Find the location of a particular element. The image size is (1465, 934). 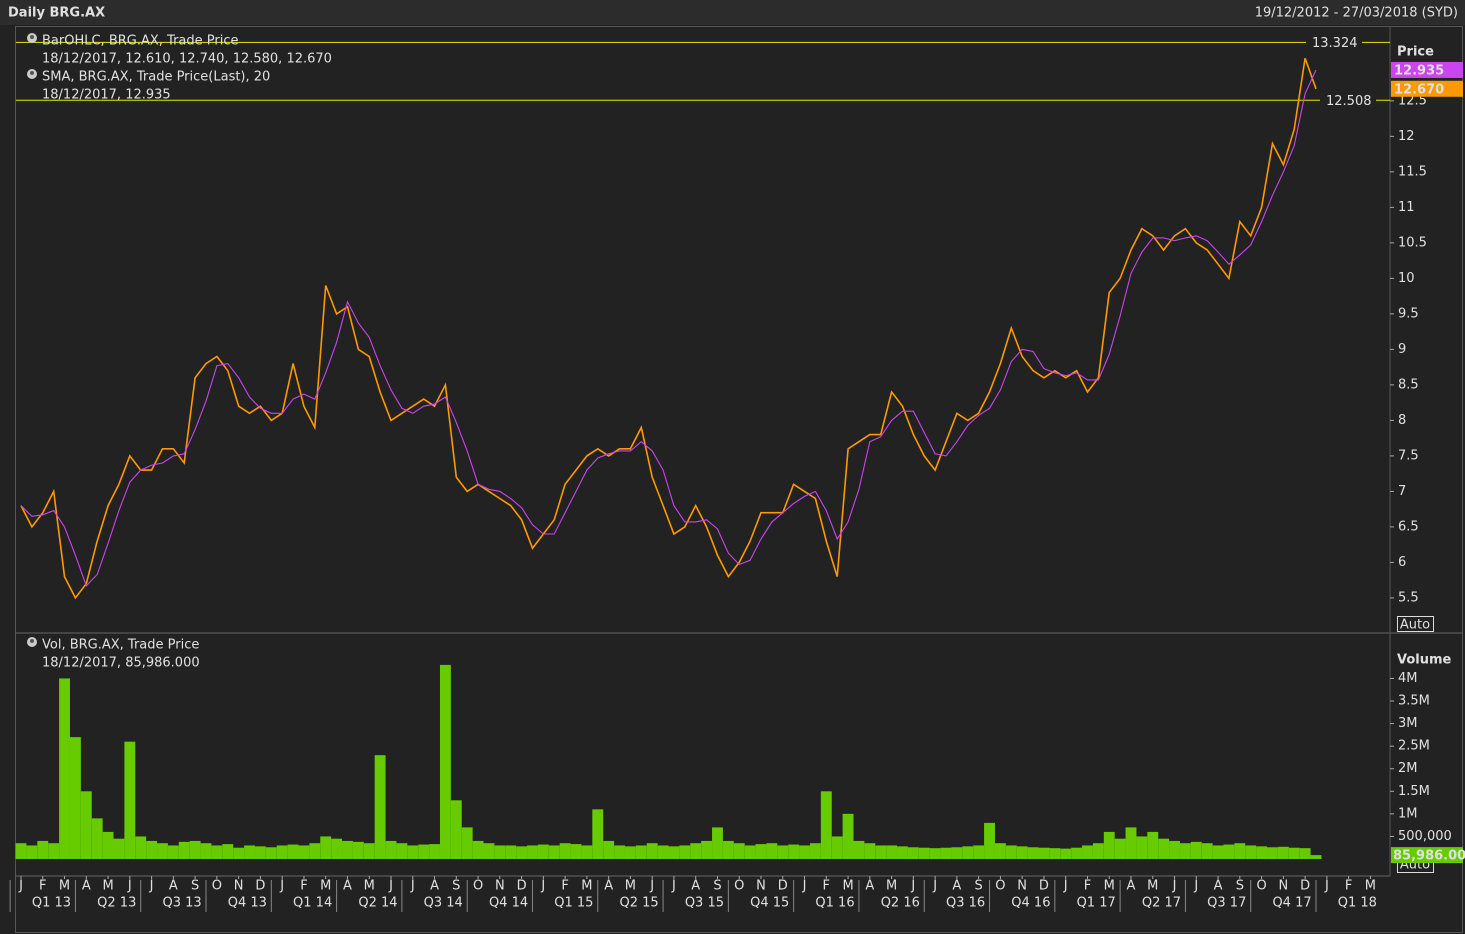

quarter-label: Q2 13 is located at coordinates (116, 903).